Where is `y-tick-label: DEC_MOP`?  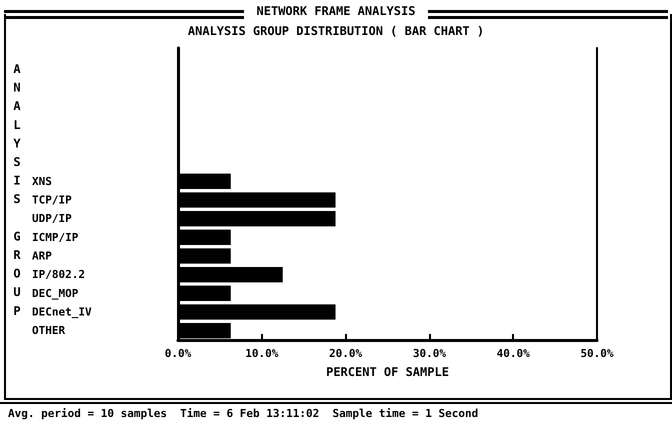
y-tick-label: DEC_MOP is located at coordinates (55, 293).